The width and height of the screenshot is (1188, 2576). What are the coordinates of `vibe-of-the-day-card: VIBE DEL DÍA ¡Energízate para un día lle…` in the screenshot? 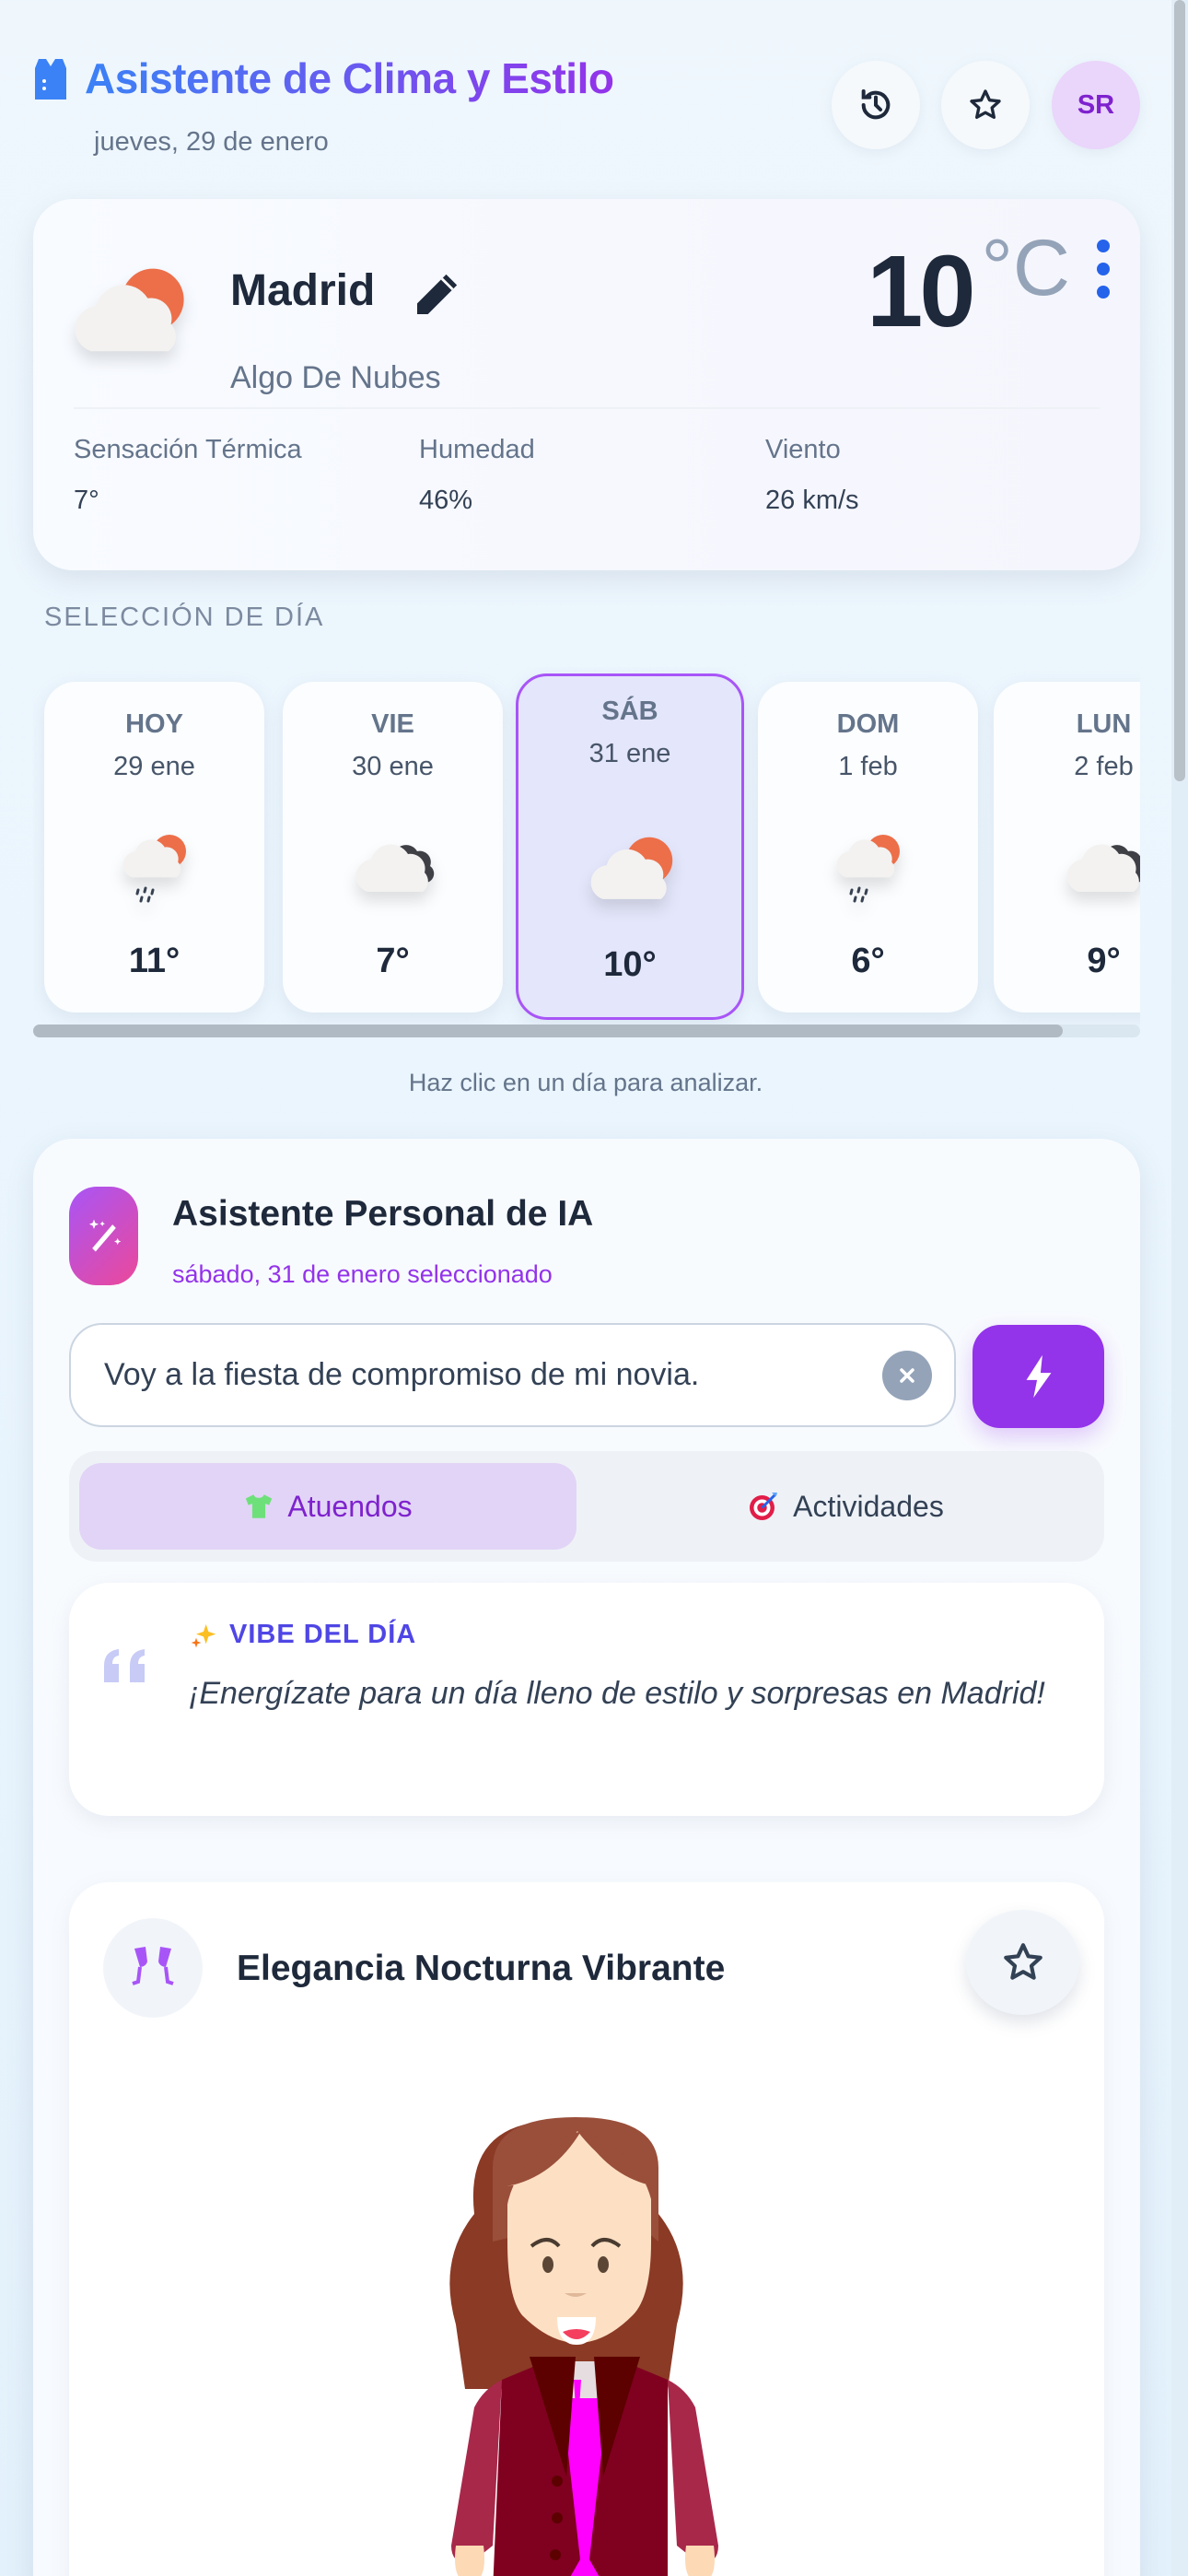 It's located at (586, 1699).